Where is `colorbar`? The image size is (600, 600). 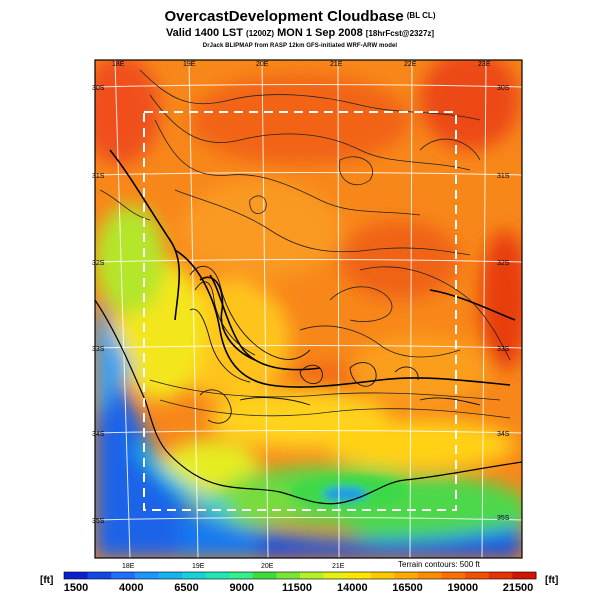 colorbar is located at coordinates (300, 575).